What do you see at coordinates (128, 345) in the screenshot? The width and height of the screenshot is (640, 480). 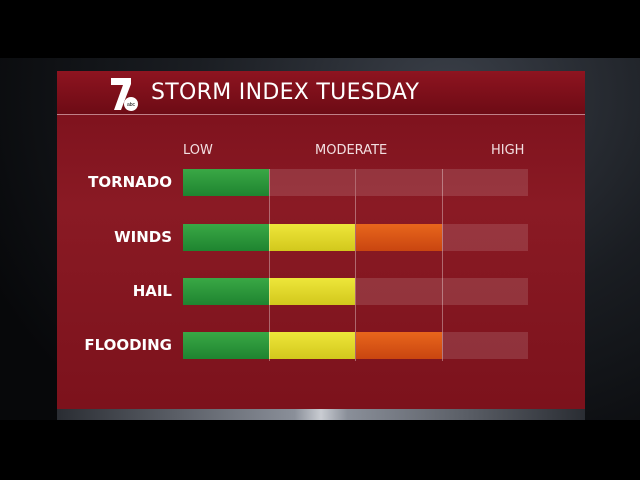 I see `row-label-flooding: FLOODING` at bounding box center [128, 345].